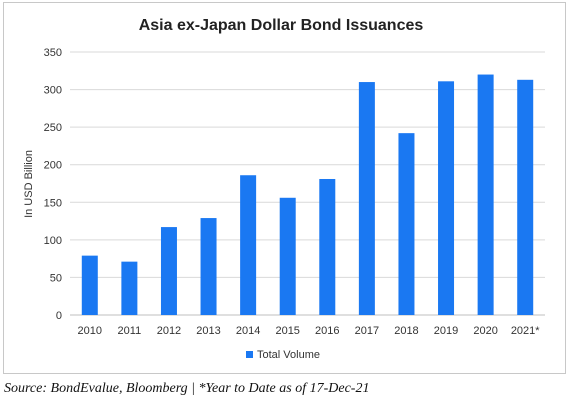 This screenshot has height=405, width=572. Describe the element at coordinates (53, 128) in the screenshot. I see `y-tick-label: 250` at that location.